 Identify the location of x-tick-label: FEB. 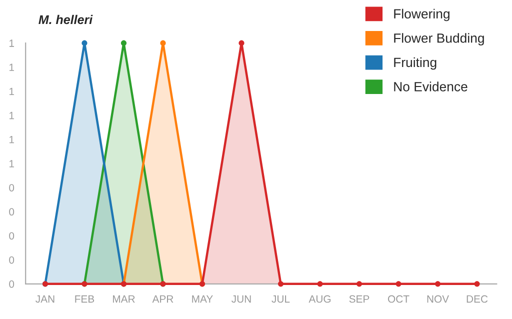
(84, 299).